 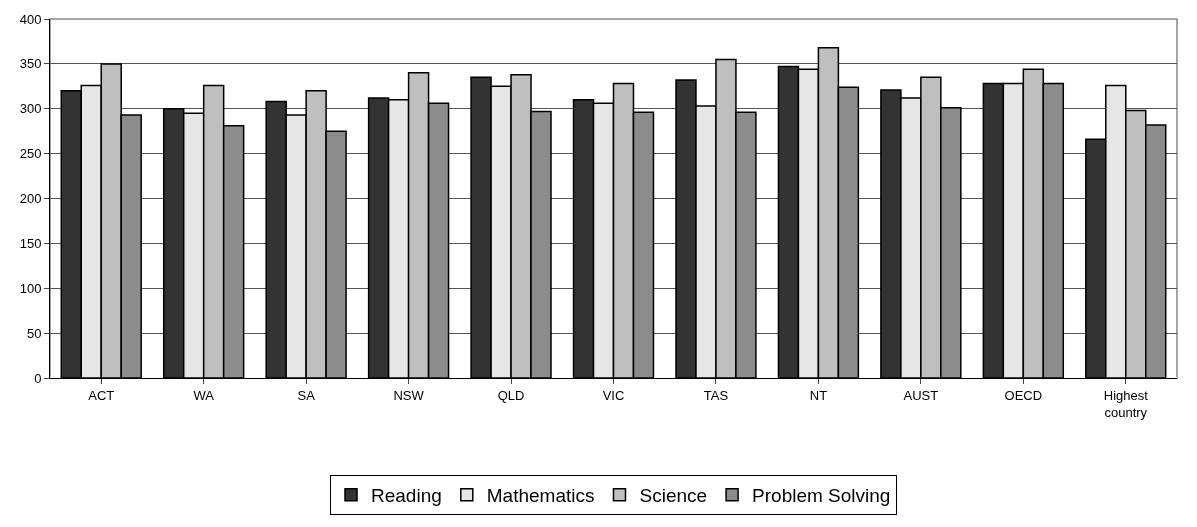 I want to click on y-tick-label: 350, so click(x=30, y=64).